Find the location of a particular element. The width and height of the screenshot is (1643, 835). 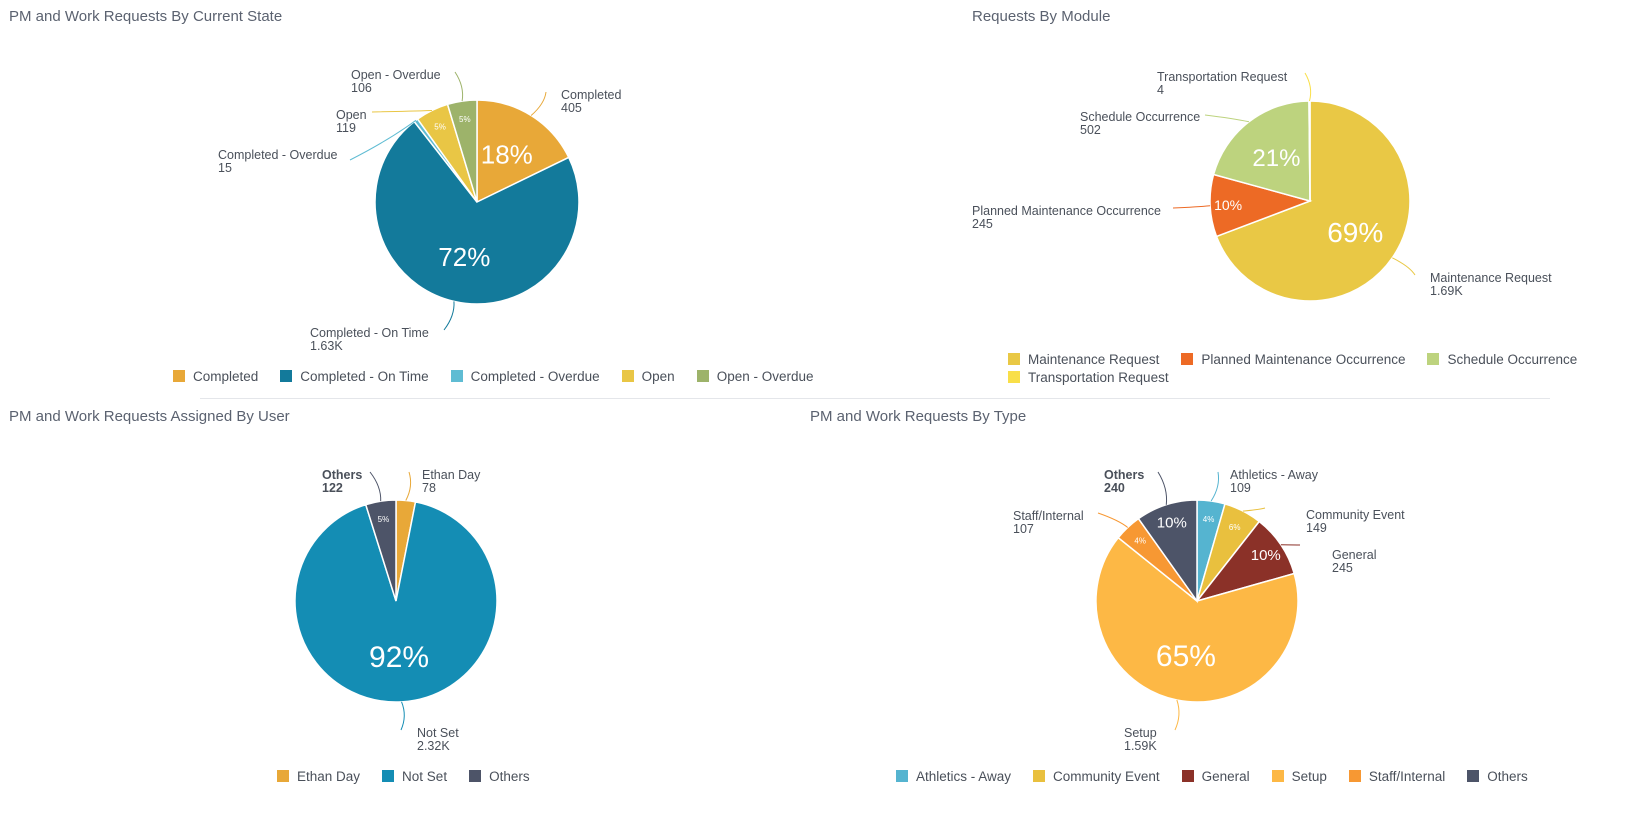

legend-item: General is located at coordinates (1215, 776).